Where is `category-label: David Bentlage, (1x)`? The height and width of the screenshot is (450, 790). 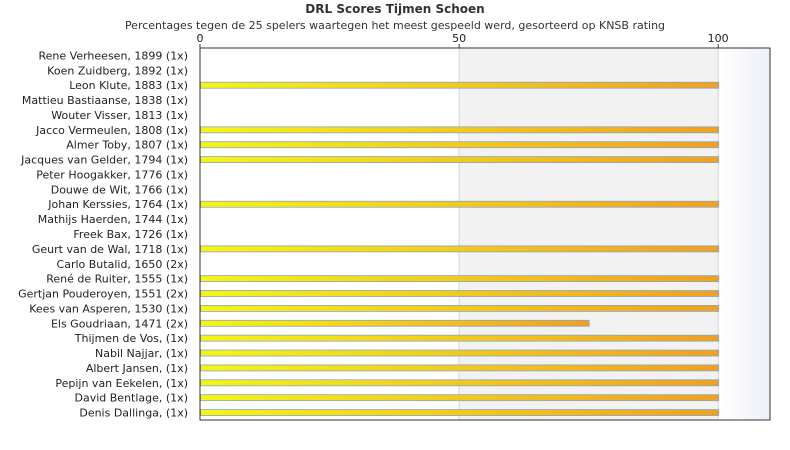
category-label: David Bentlage, (1x) is located at coordinates (132, 398).